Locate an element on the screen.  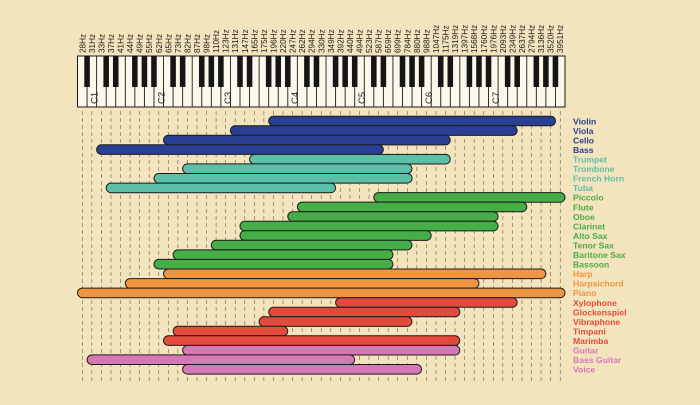
range-bar-trumpet is located at coordinates (350, 159).